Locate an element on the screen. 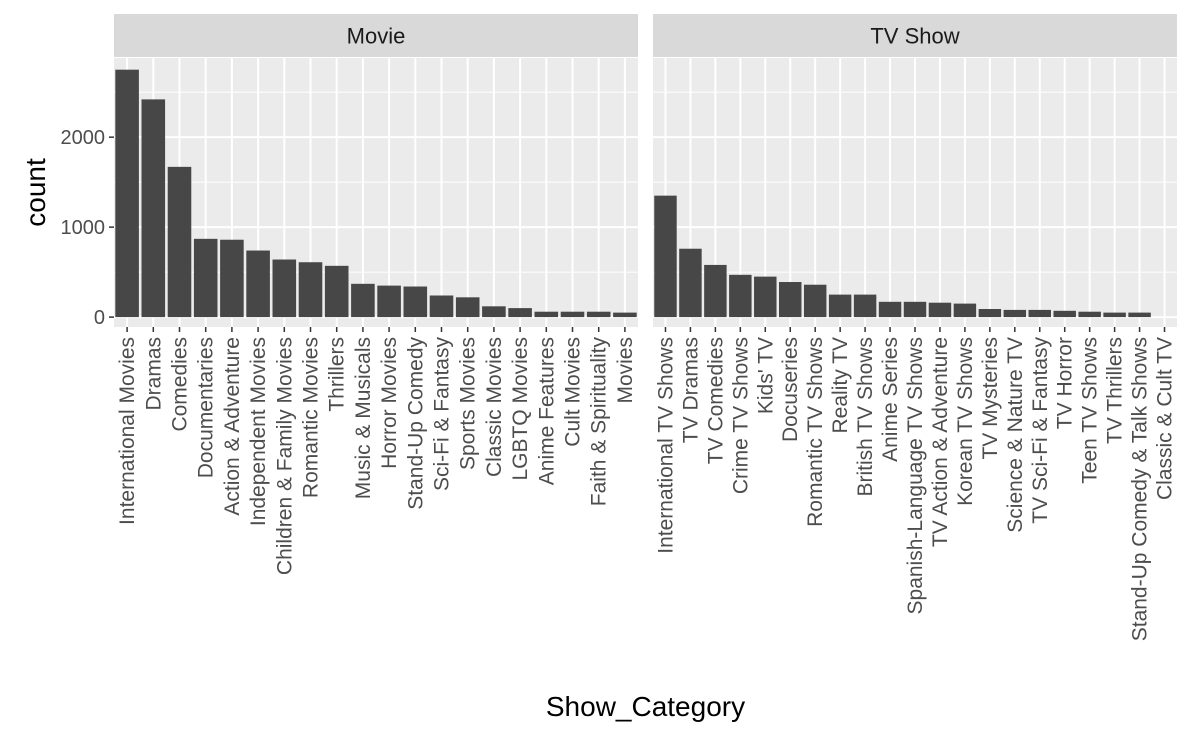 This screenshot has height=736, width=1192. y-axis-title: count is located at coordinates (35, 192).